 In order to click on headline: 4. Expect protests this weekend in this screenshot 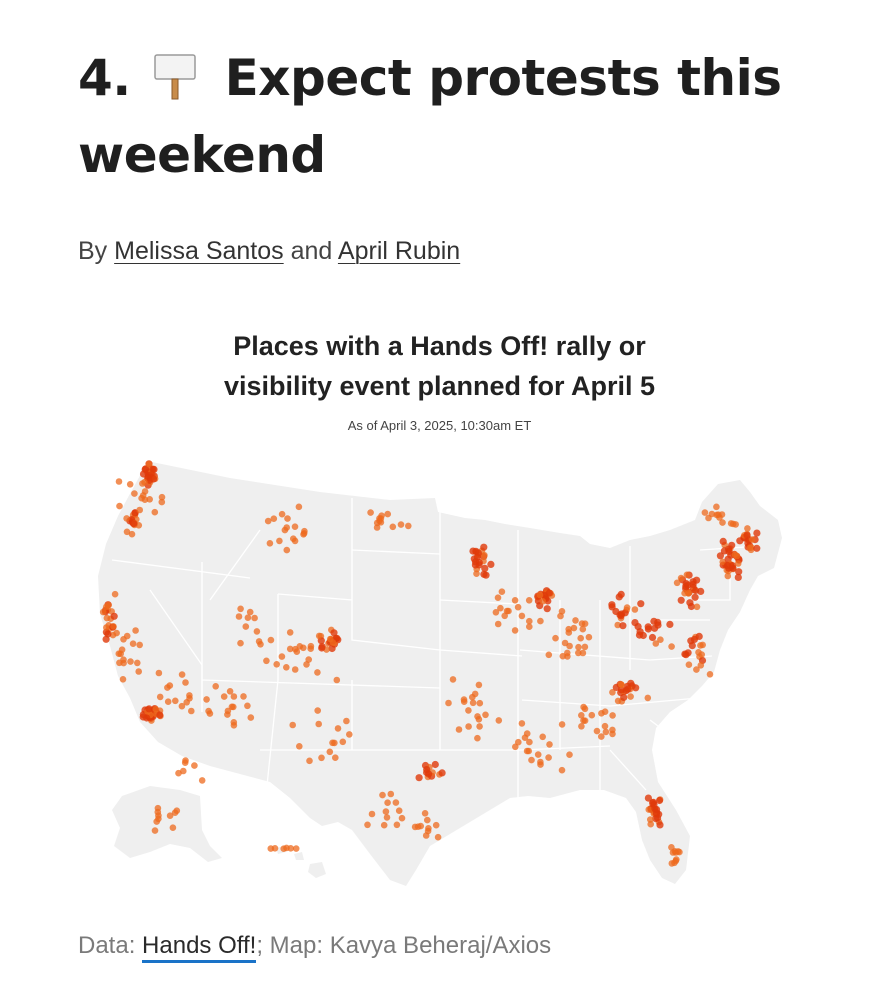, I will do `click(458, 117)`.